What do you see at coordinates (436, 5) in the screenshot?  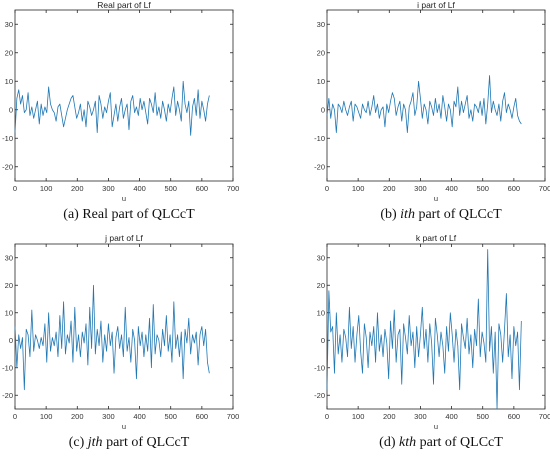 I see `chart-title: i part of Lf` at bounding box center [436, 5].